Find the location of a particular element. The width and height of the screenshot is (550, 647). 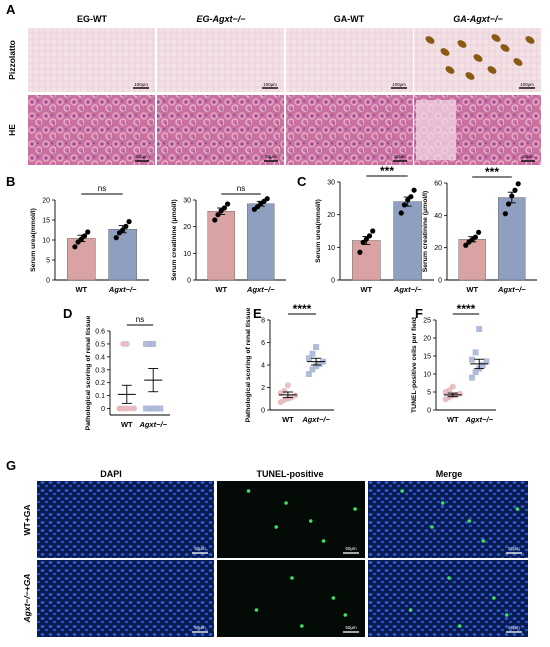

row-label-he: HE is located at coordinates (12, 130).